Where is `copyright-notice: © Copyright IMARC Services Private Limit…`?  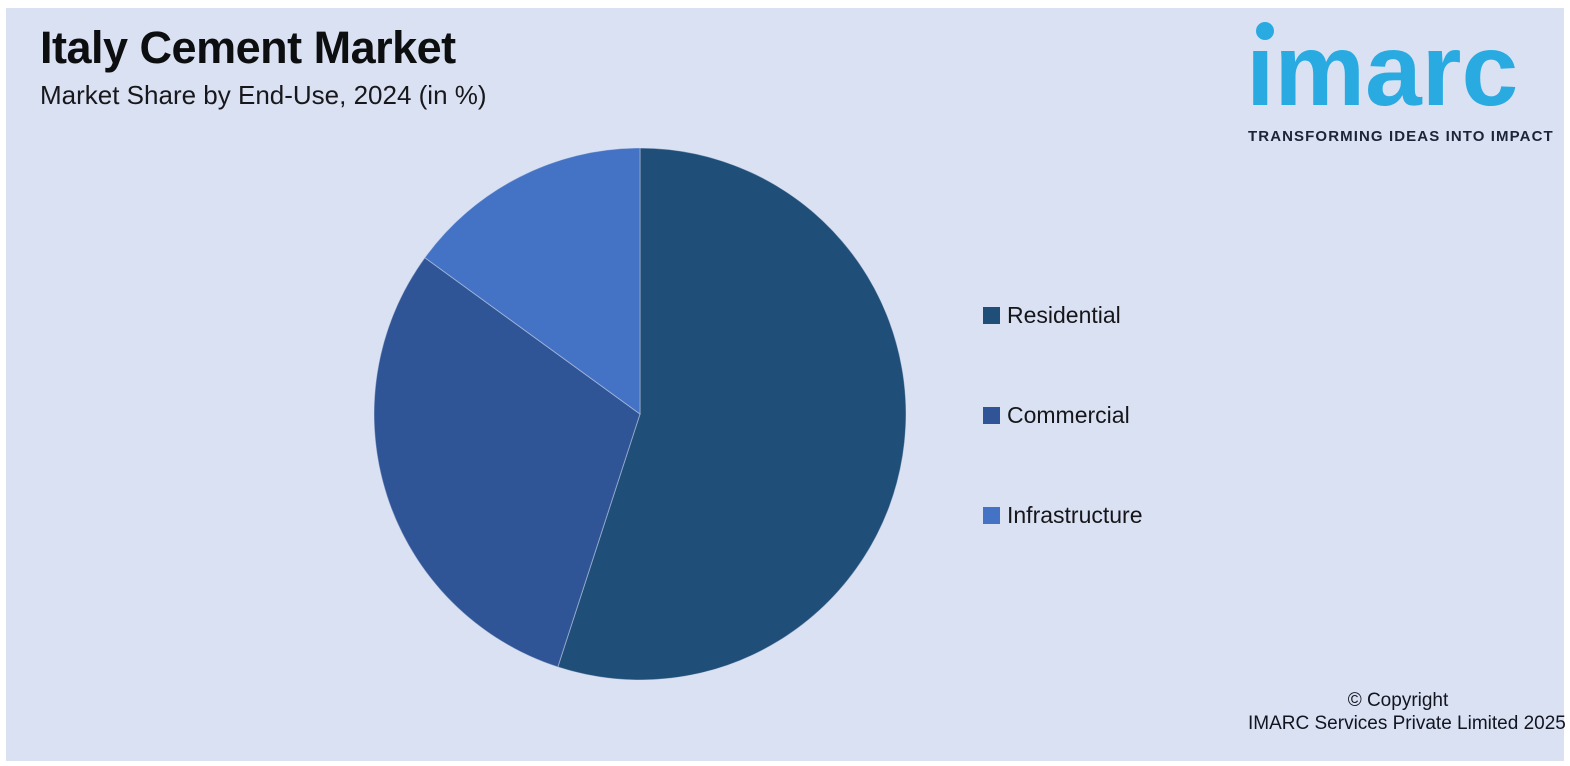 copyright-notice: © Copyright IMARC Services Private Limit… is located at coordinates (1407, 712).